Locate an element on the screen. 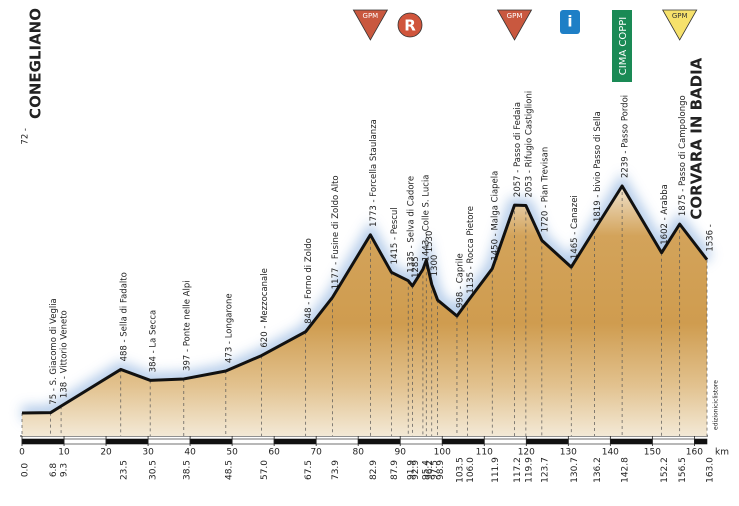  point-label: 1465 - Canazei is located at coordinates (575, 227).